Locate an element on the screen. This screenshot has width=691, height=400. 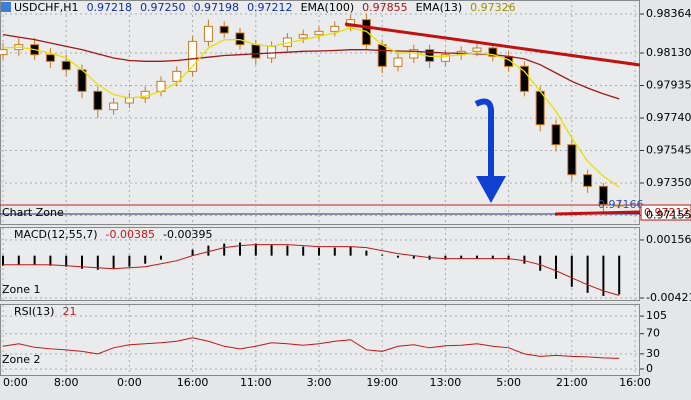
ema-line is located at coordinates (311, 67).